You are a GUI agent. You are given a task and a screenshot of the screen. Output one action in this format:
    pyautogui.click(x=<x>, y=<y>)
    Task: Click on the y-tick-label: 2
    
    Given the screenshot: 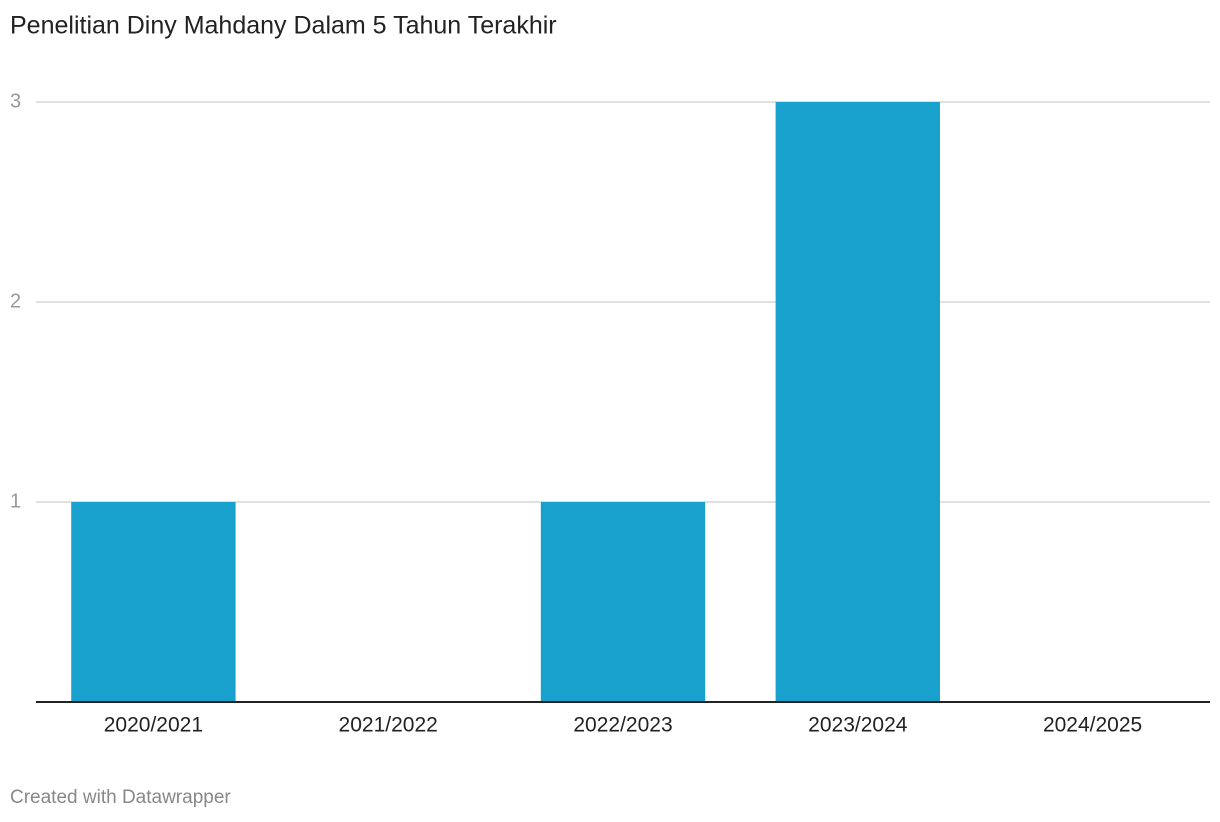 What is the action you would take?
    pyautogui.click(x=15, y=301)
    